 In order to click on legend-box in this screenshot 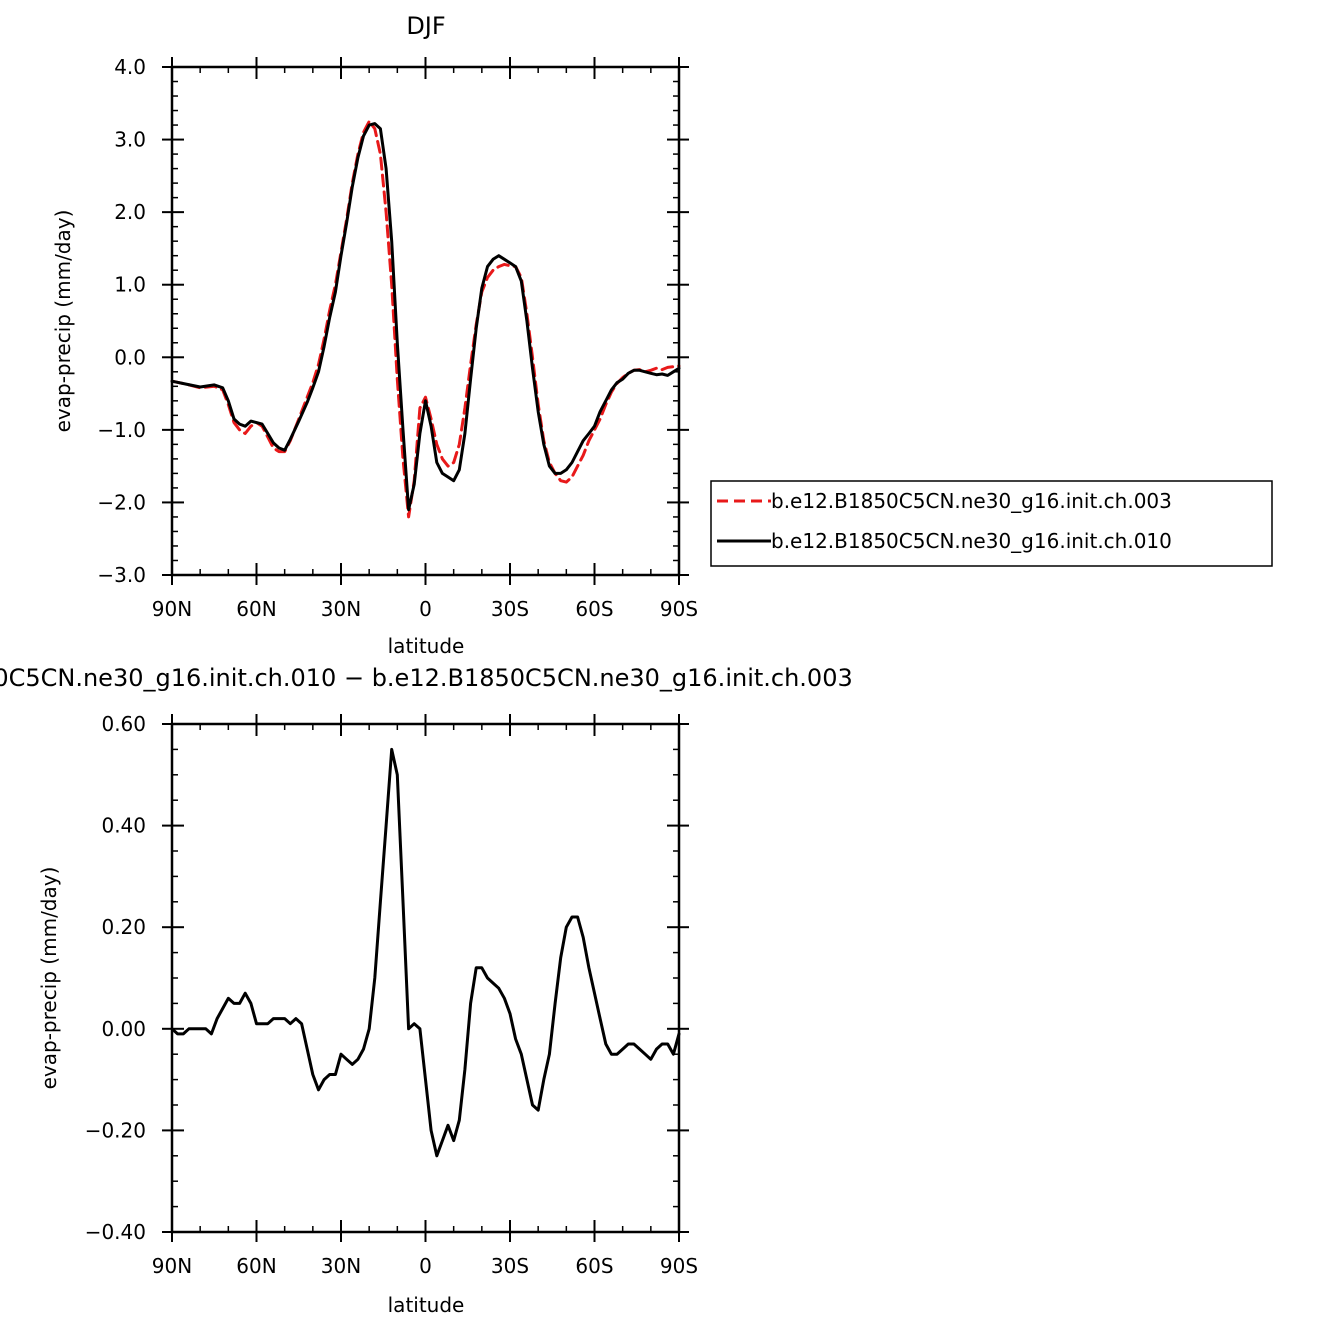, I will do `click(991, 523)`.